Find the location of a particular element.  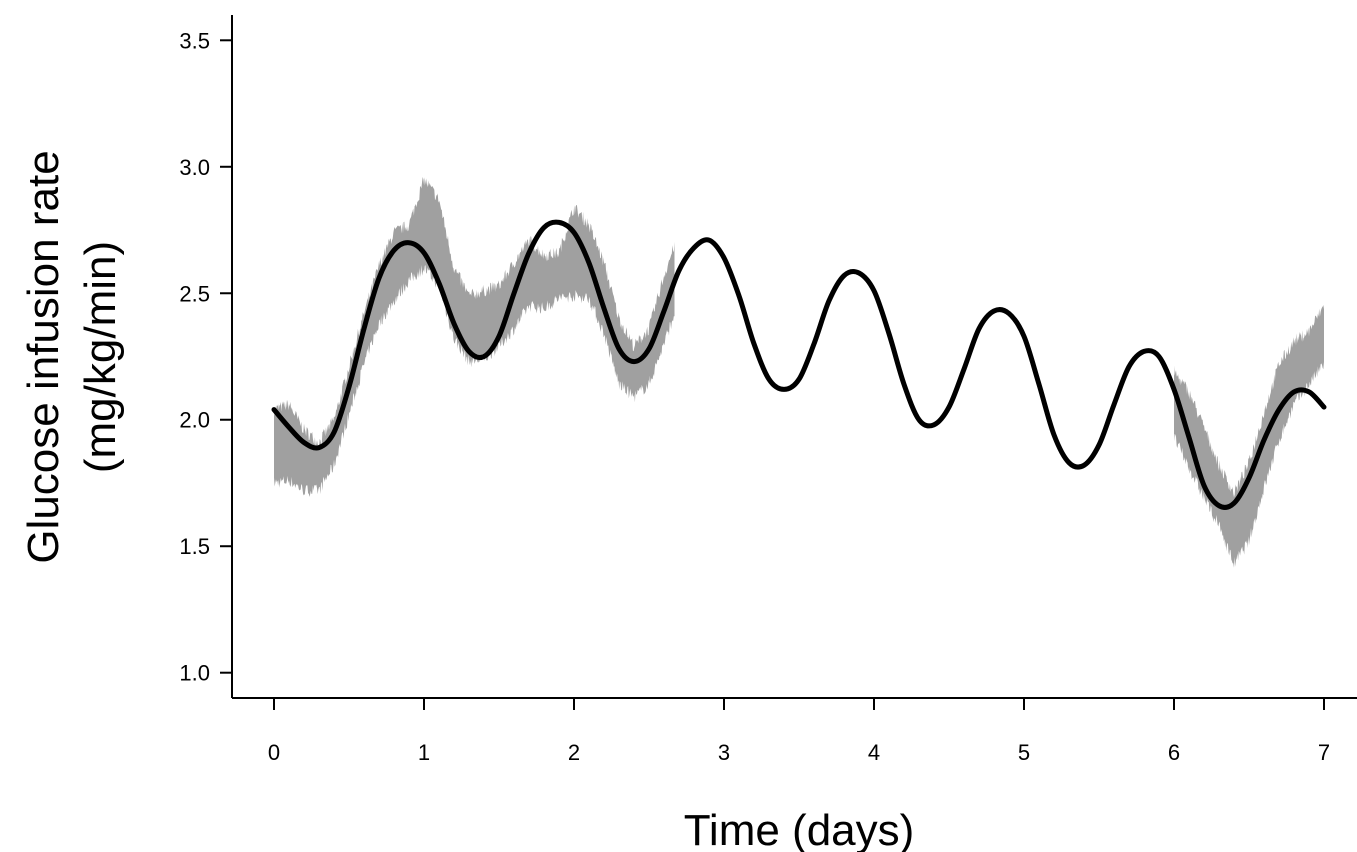

y-axis-ticks: 1.0 1.5 2.0 2.5 3.0 3.5 is located at coordinates (205, 357).